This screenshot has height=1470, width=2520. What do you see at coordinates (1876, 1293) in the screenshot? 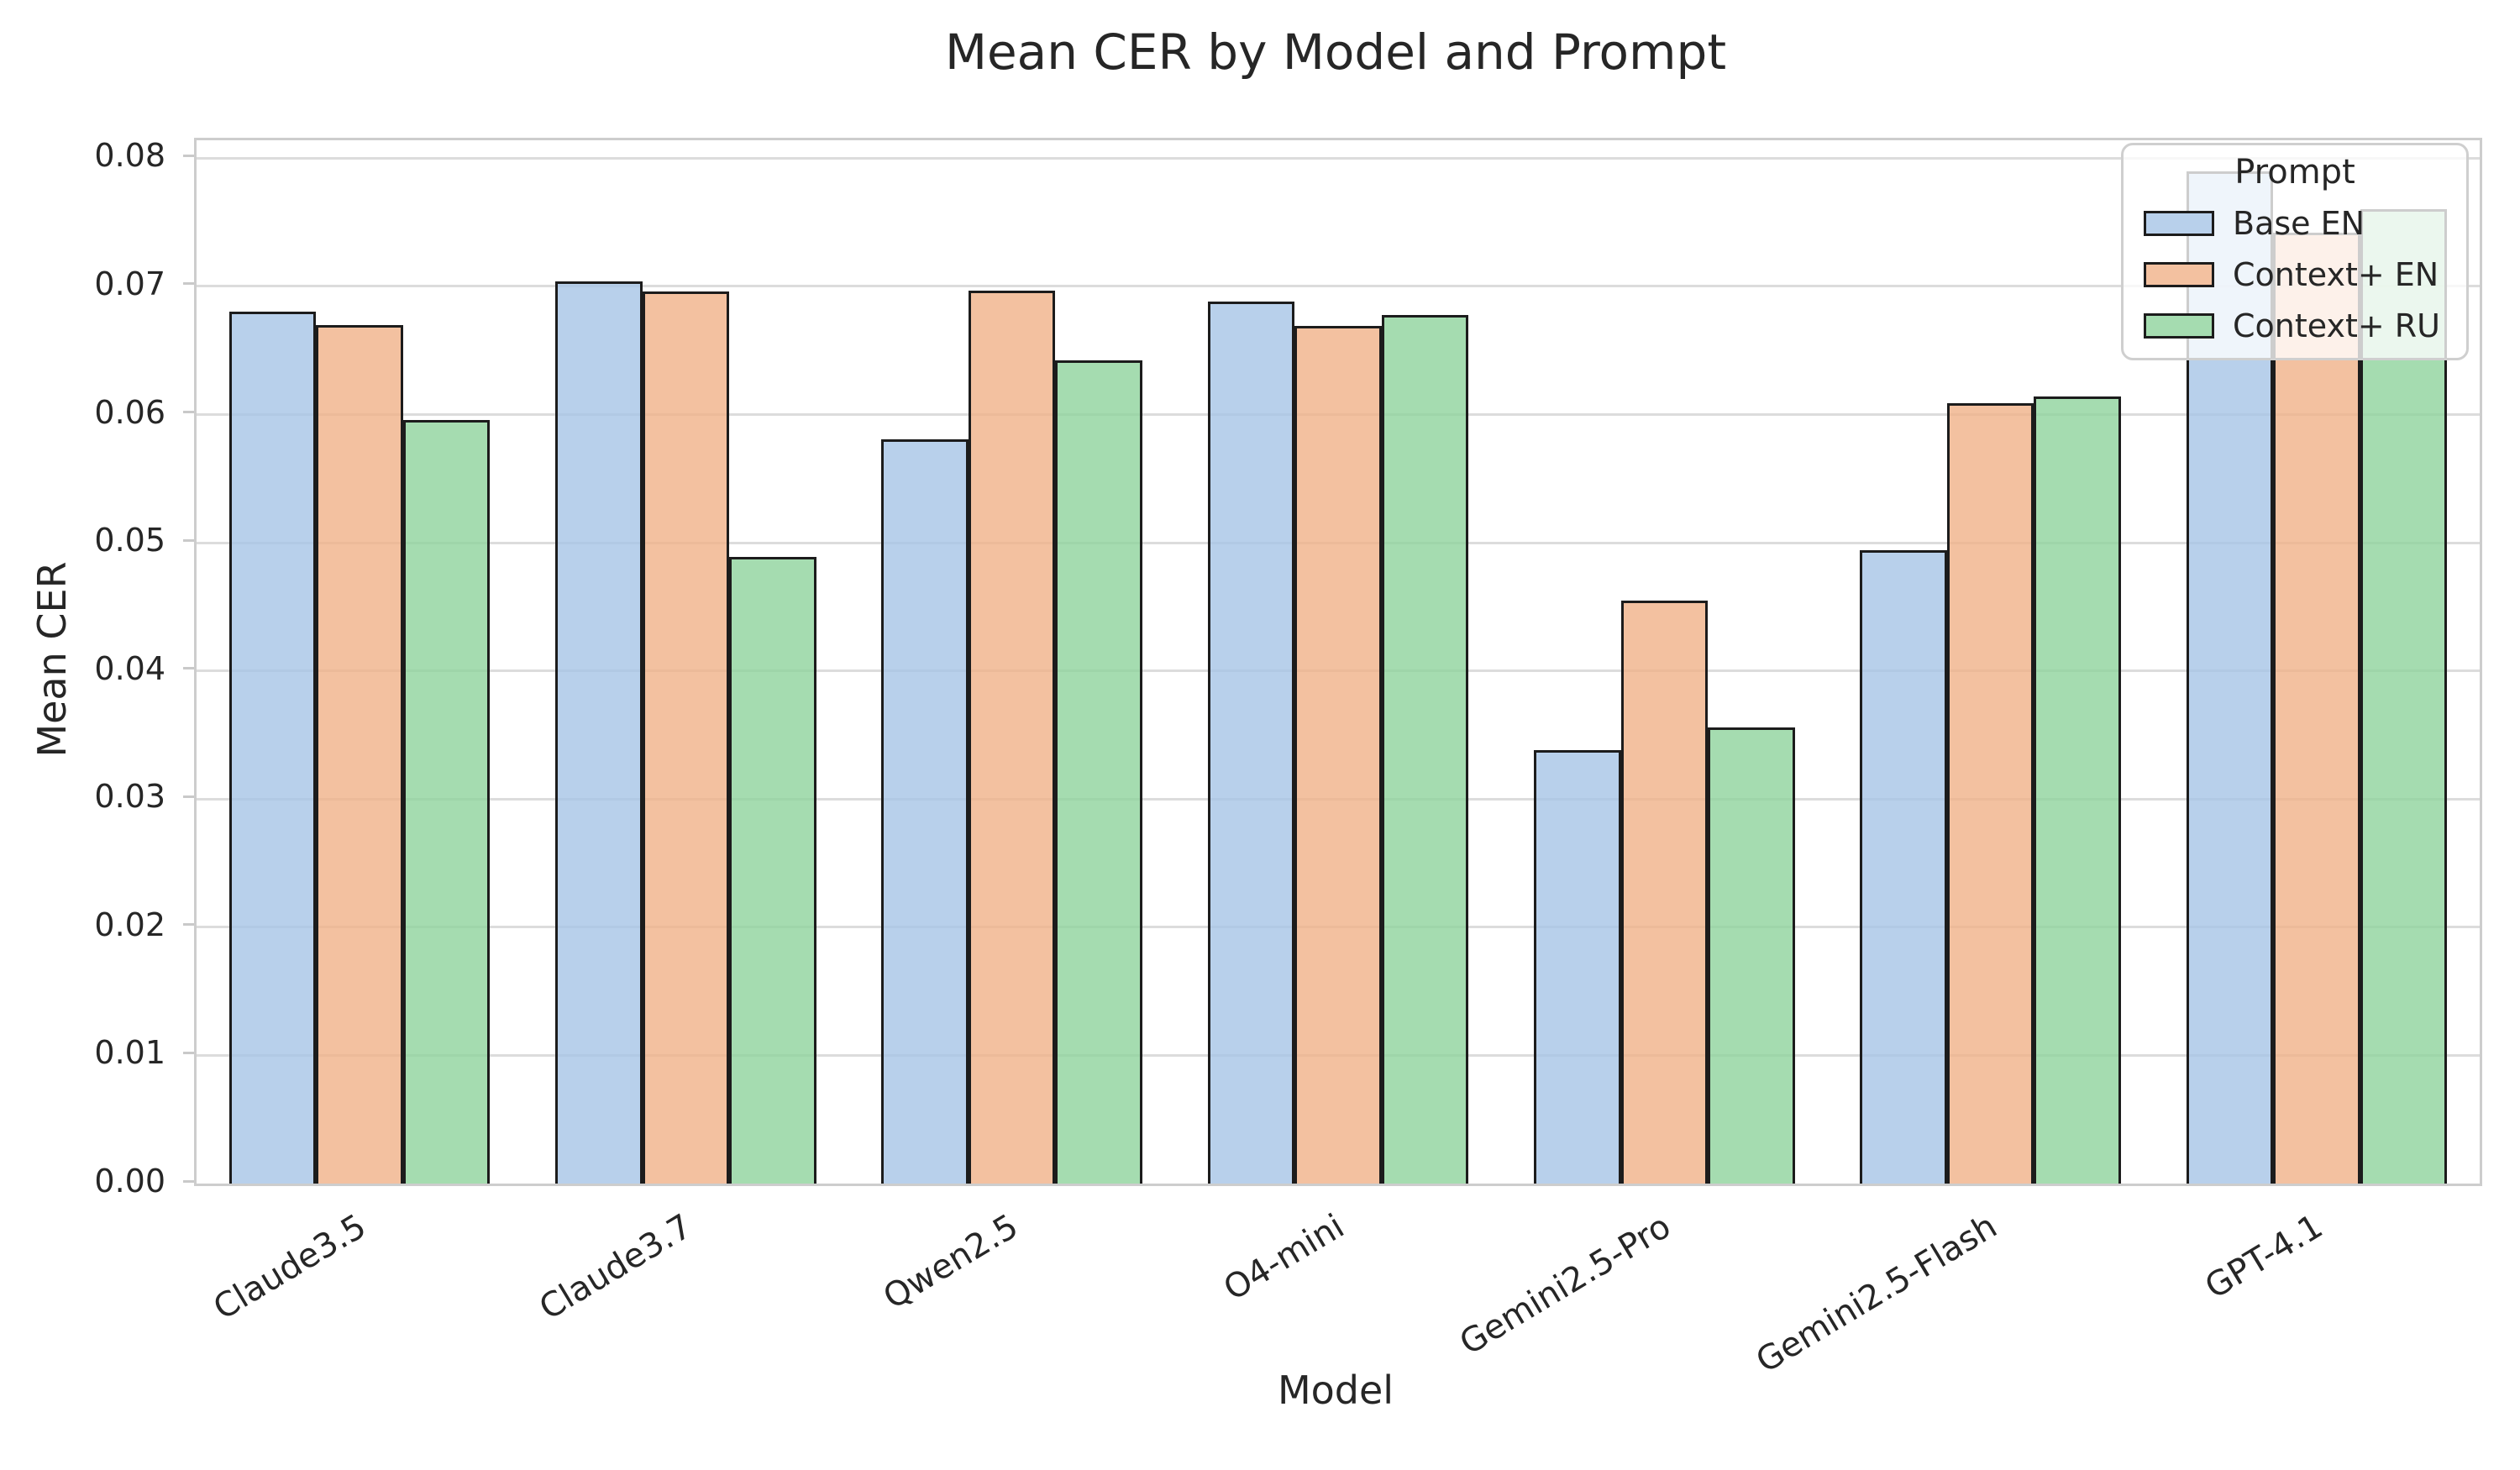
I see `x-tick-label: Gemini2.5-Flash` at bounding box center [1876, 1293].